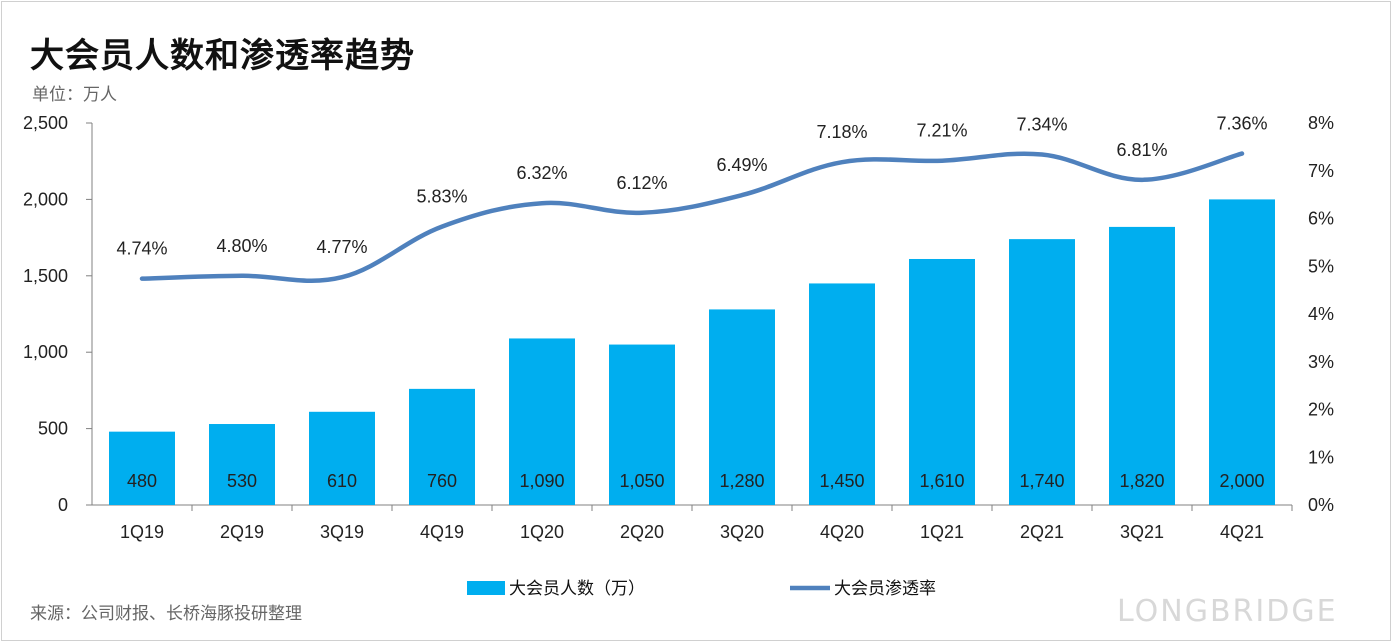 Image resolution: width=1394 pixels, height=644 pixels. What do you see at coordinates (1142, 532) in the screenshot?
I see `x-tick-label: 3Q21` at bounding box center [1142, 532].